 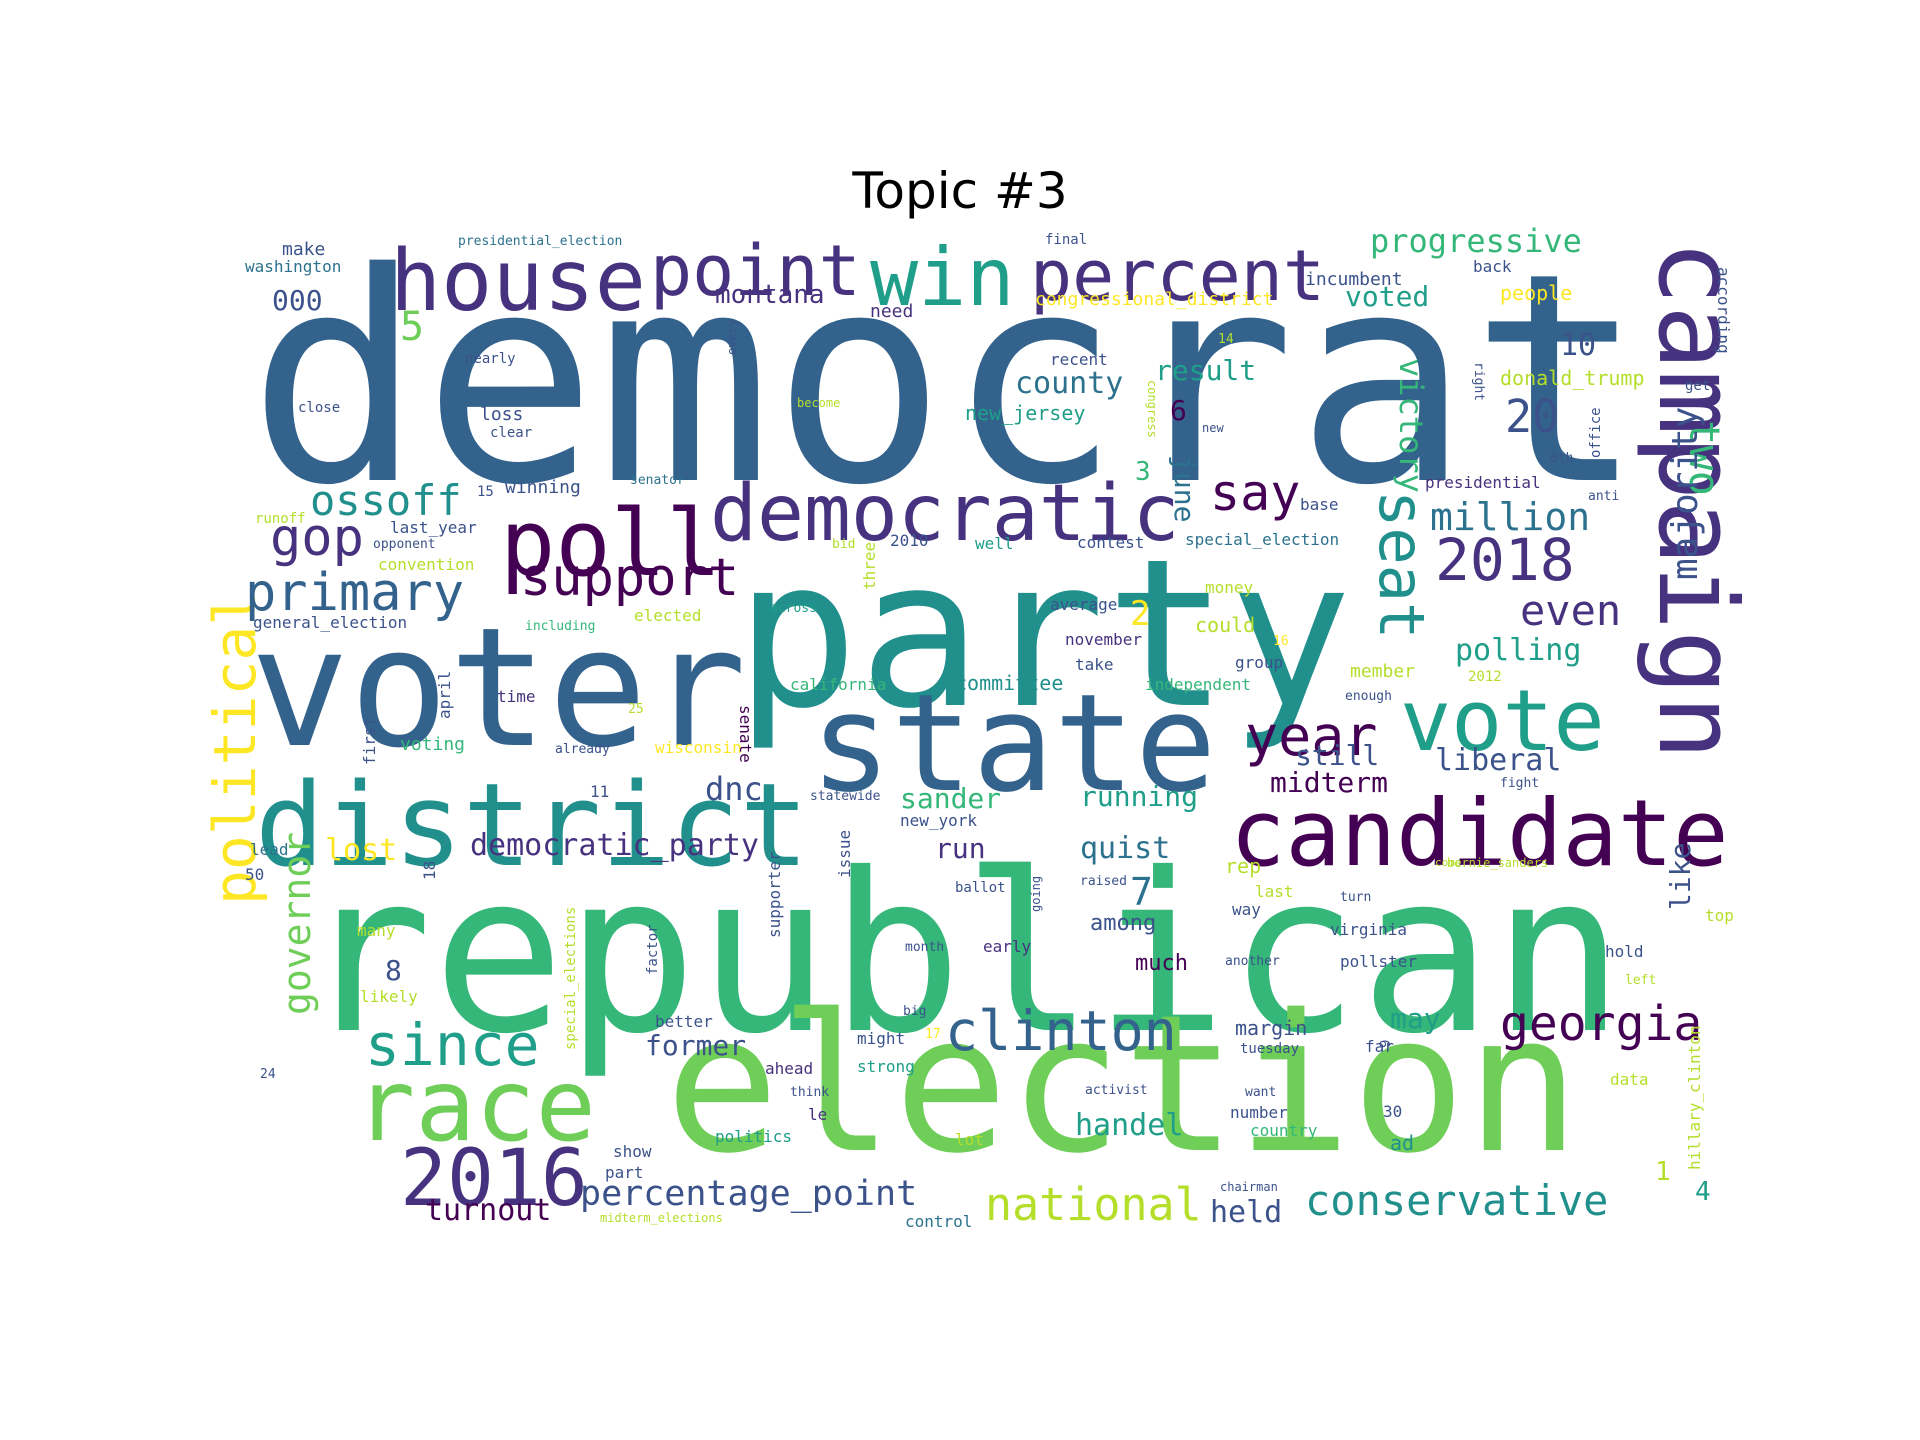 I want to click on word-2016: 2016, so click(x=494, y=1179).